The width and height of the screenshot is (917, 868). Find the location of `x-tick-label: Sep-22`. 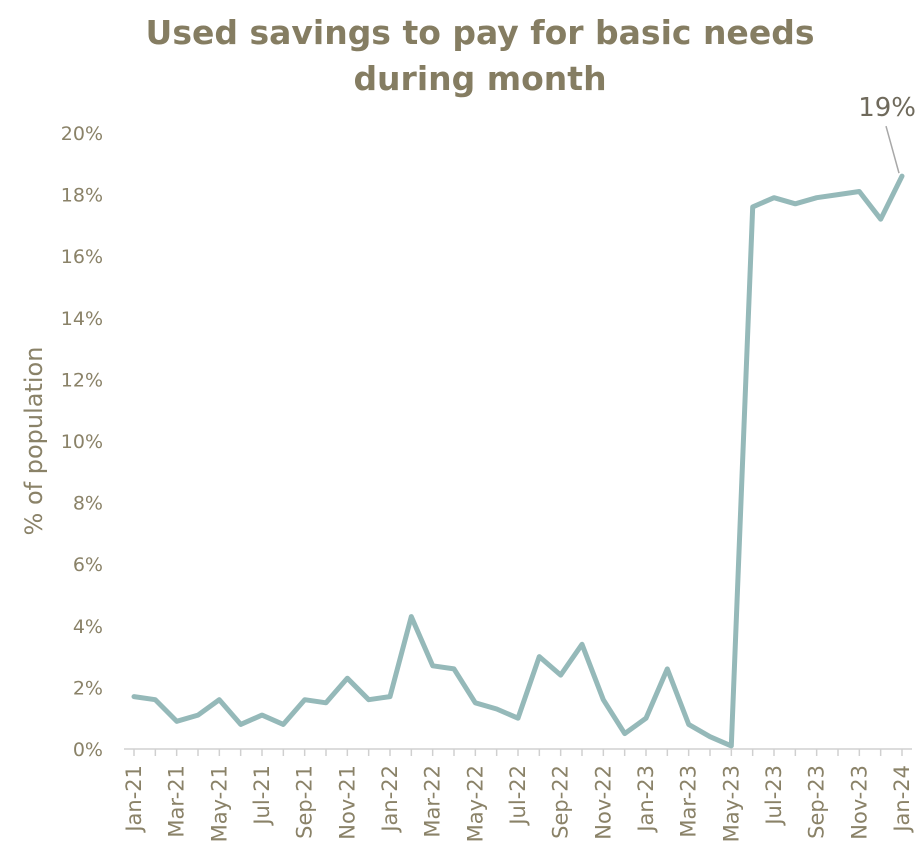

x-tick-label: Sep-22 is located at coordinates (561, 802).